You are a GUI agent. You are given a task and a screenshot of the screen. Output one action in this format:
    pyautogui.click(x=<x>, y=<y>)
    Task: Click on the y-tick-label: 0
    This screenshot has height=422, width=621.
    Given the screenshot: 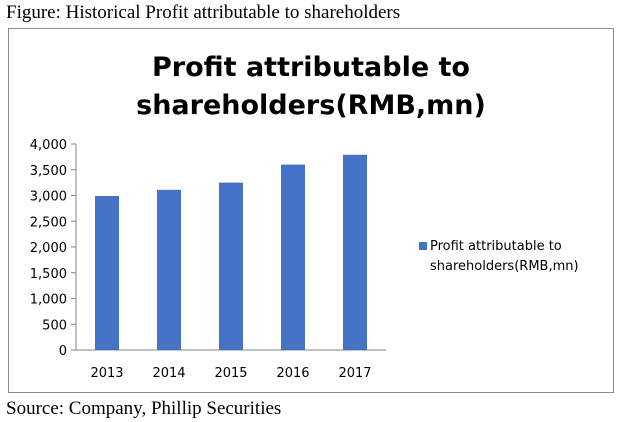 What is the action you would take?
    pyautogui.click(x=63, y=351)
    